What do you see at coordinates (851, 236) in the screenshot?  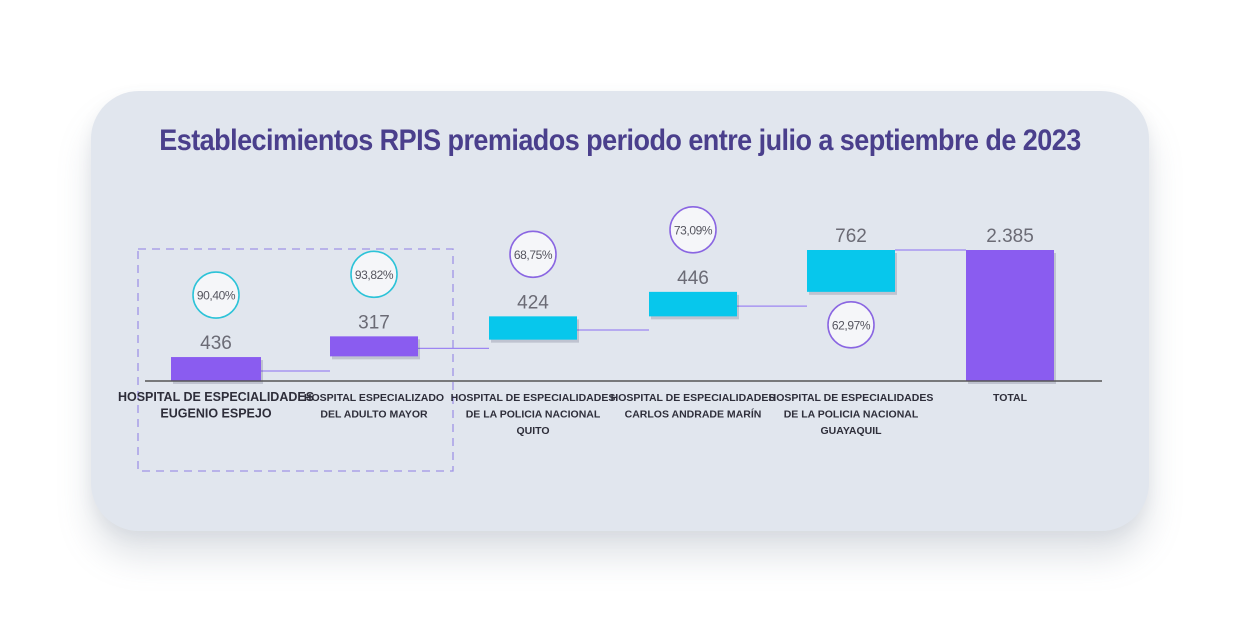 I see `data-label: 762` at bounding box center [851, 236].